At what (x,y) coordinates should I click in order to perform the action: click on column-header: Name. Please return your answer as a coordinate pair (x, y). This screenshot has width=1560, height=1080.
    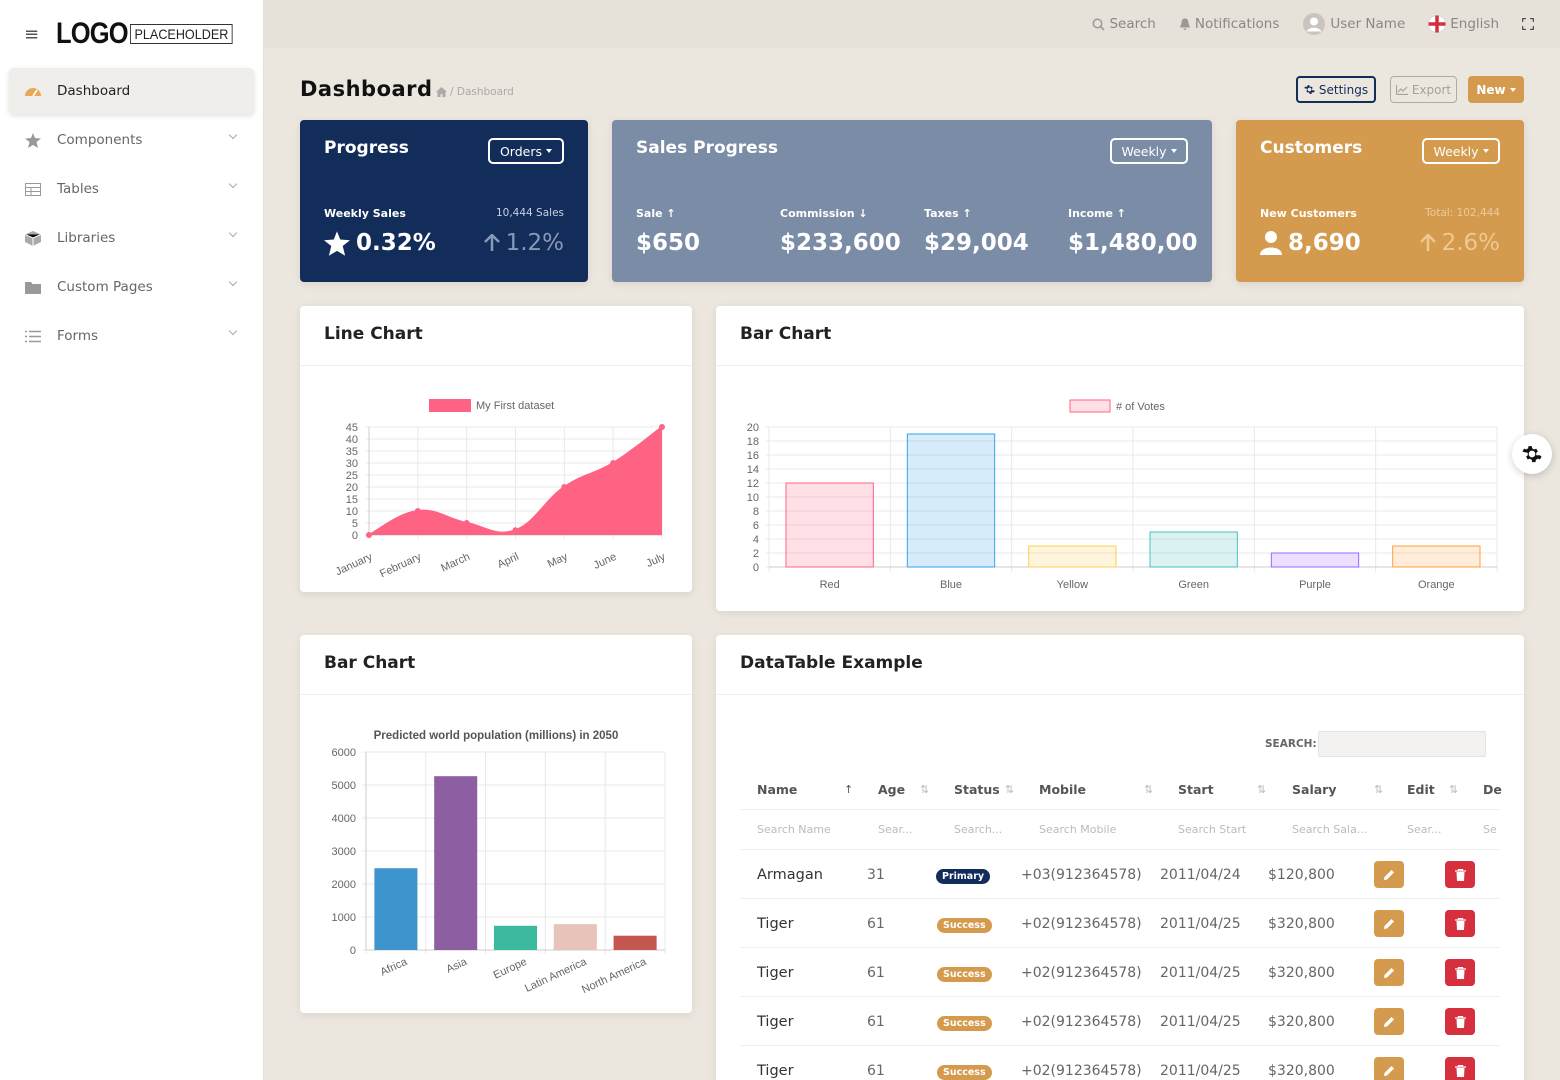
    Looking at the image, I should click on (777, 789).